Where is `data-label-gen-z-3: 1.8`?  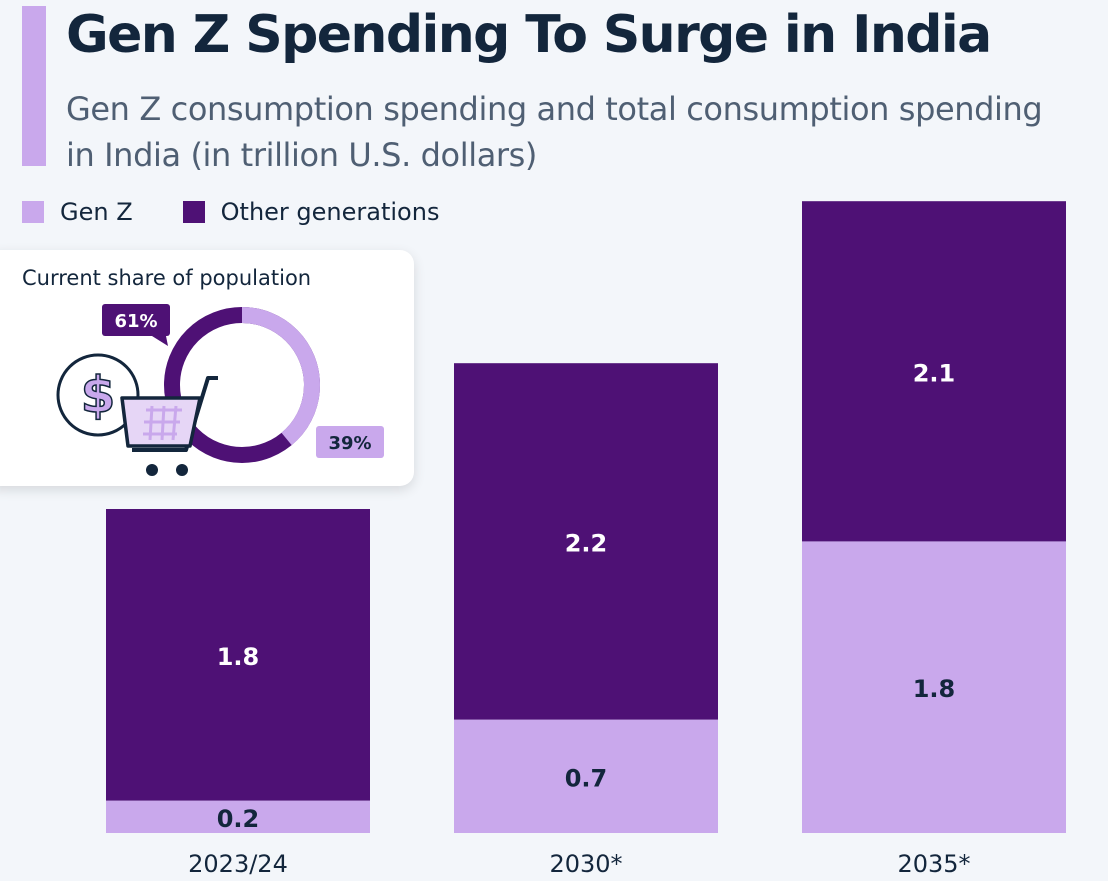 data-label-gen-z-3: 1.8 is located at coordinates (934, 689).